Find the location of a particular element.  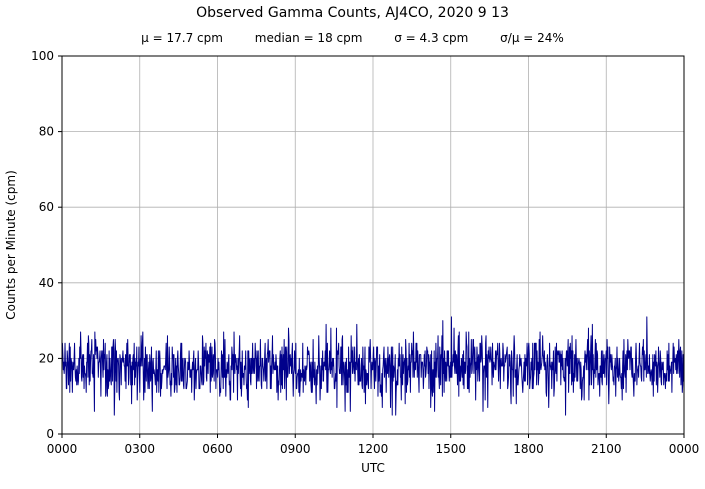

y-tick-label: 40 is located at coordinates (46, 283).